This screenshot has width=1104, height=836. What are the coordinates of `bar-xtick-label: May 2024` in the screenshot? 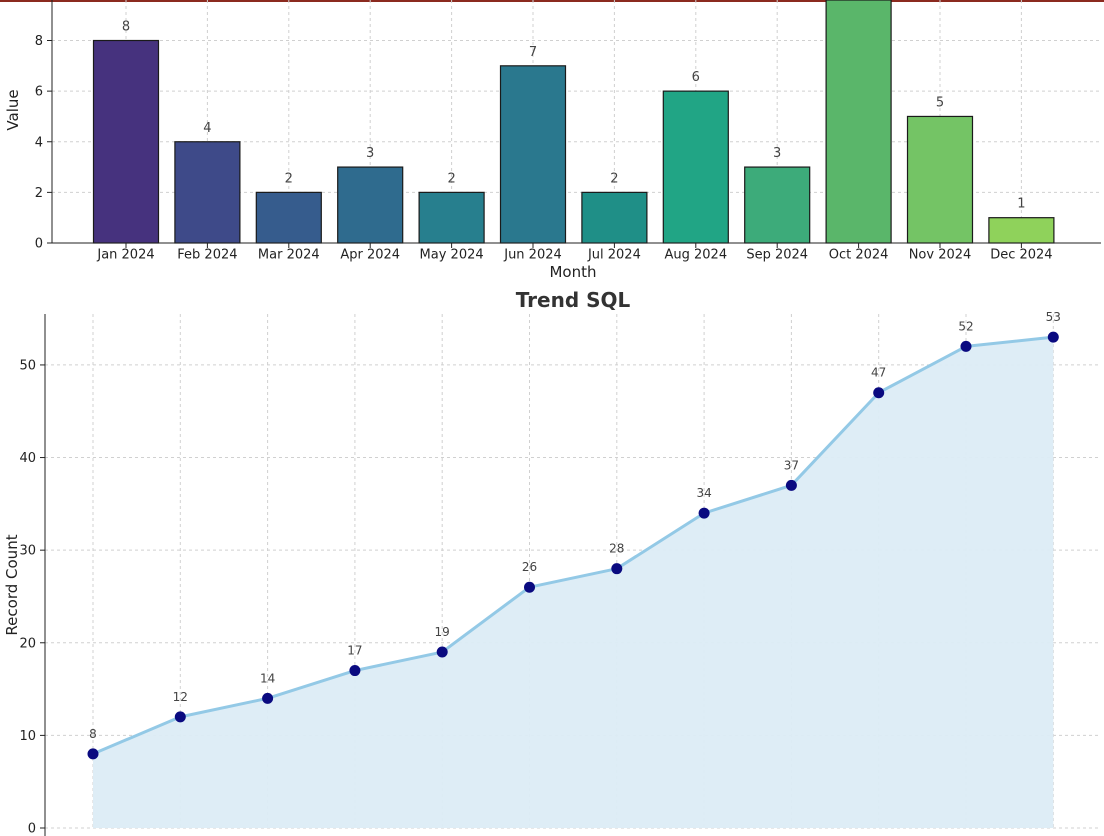 It's located at (452, 255).